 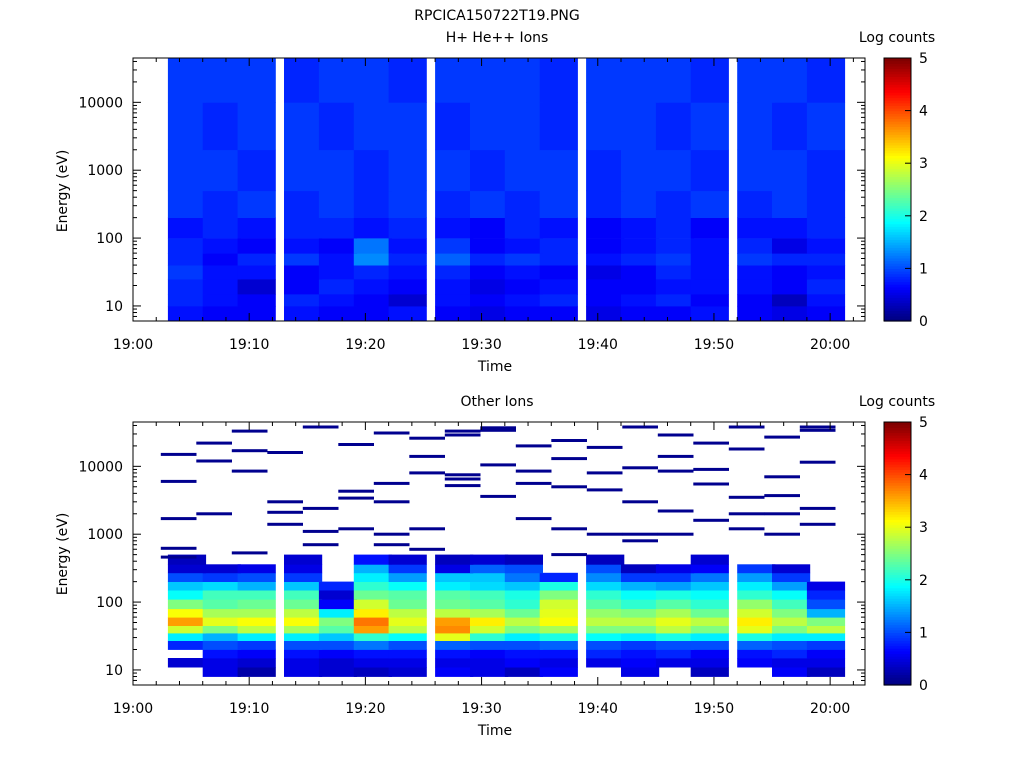 I want to click on y-axis-label: Energy (eV), so click(x=63, y=191).